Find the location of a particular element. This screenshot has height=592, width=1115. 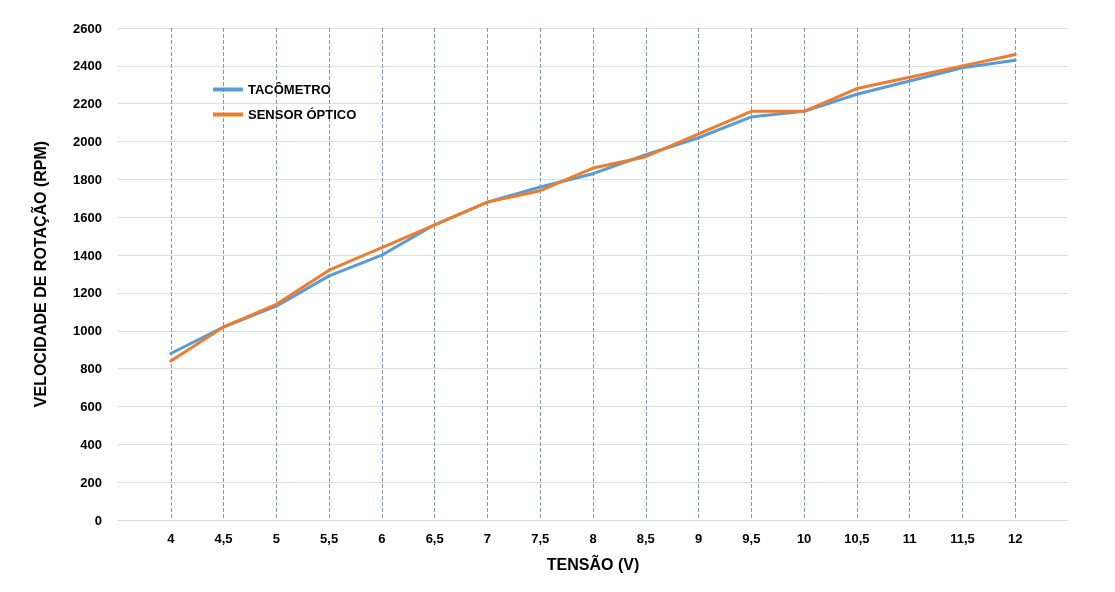

y-tick-label: 1200 is located at coordinates (87, 293).